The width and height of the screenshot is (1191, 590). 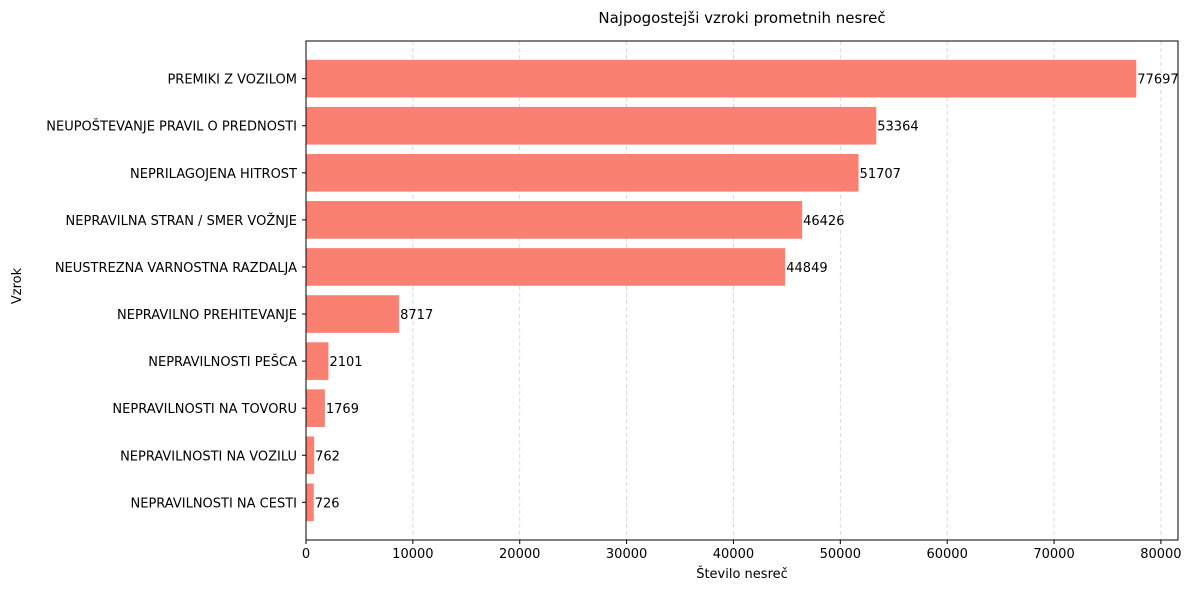 What do you see at coordinates (342, 409) in the screenshot?
I see `data-label-7: 1769` at bounding box center [342, 409].